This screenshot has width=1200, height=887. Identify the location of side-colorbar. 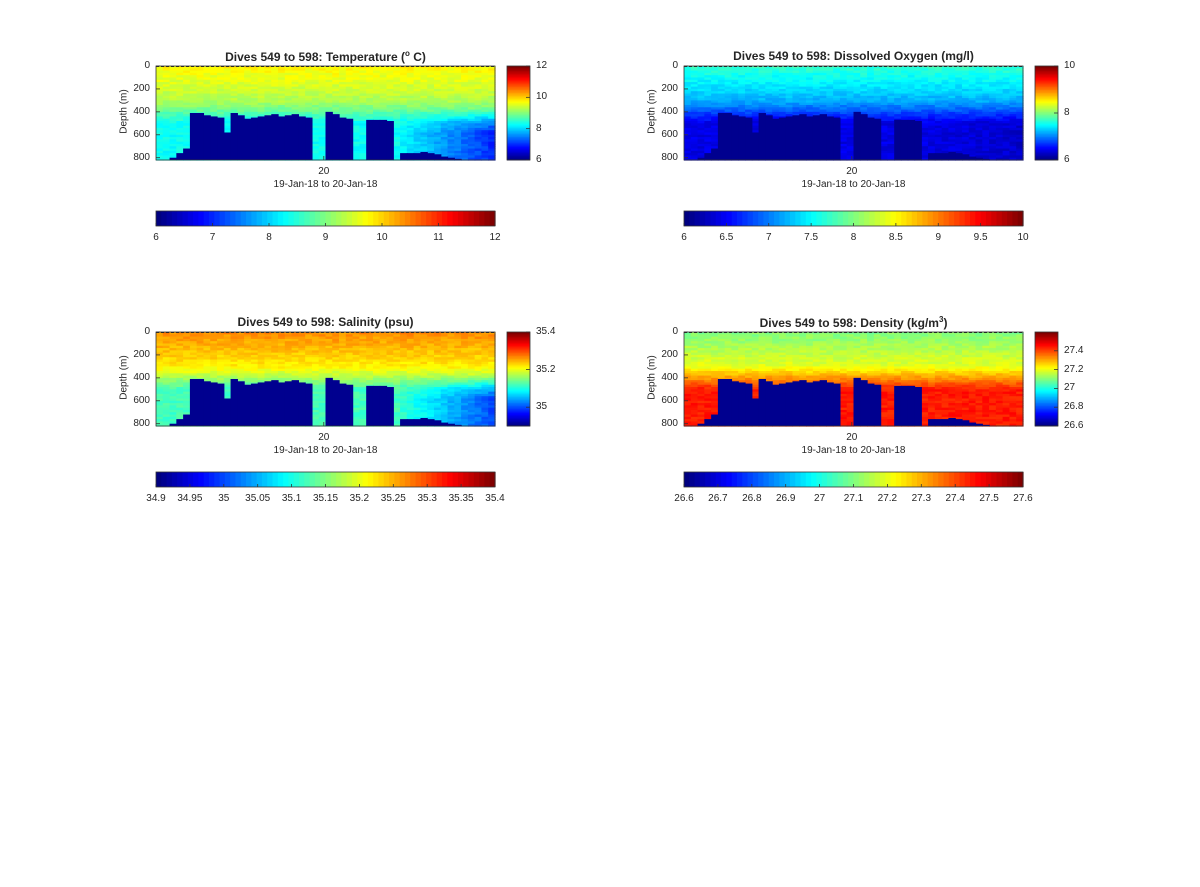
(518, 113).